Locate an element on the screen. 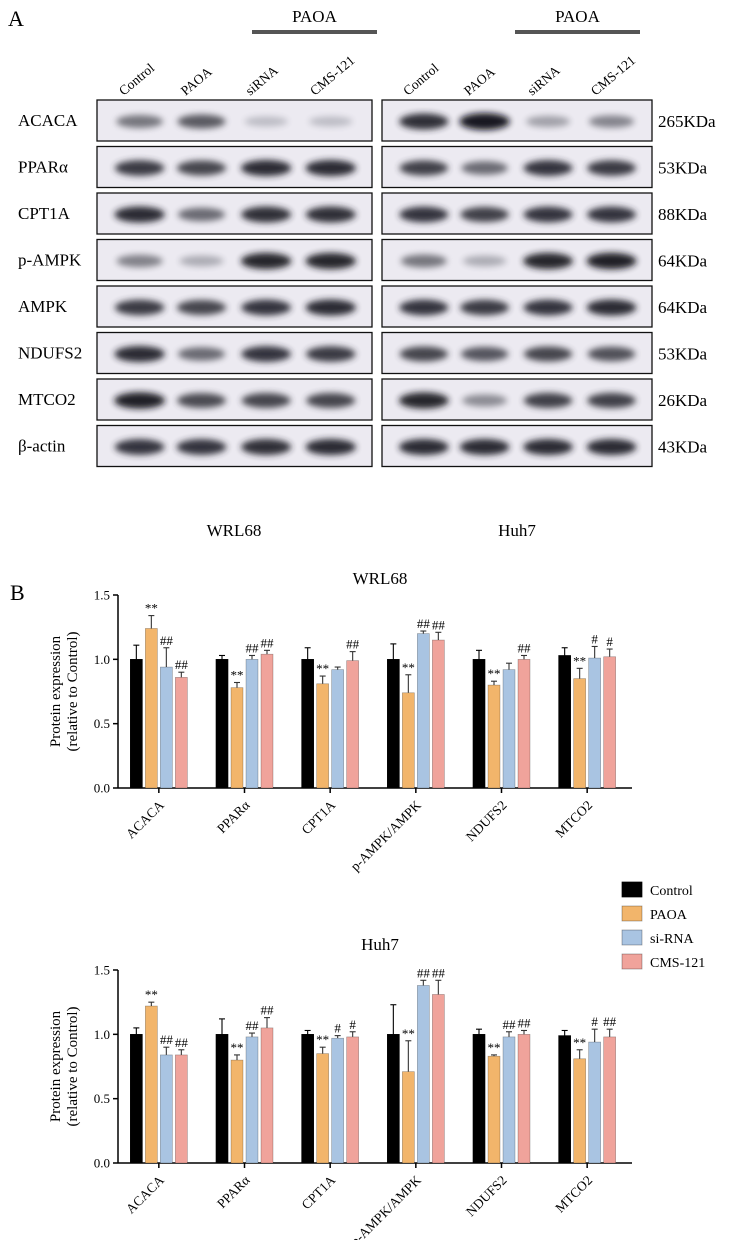 The height and width of the screenshot is (1240, 741). size-label: 88KDa is located at coordinates (683, 214).